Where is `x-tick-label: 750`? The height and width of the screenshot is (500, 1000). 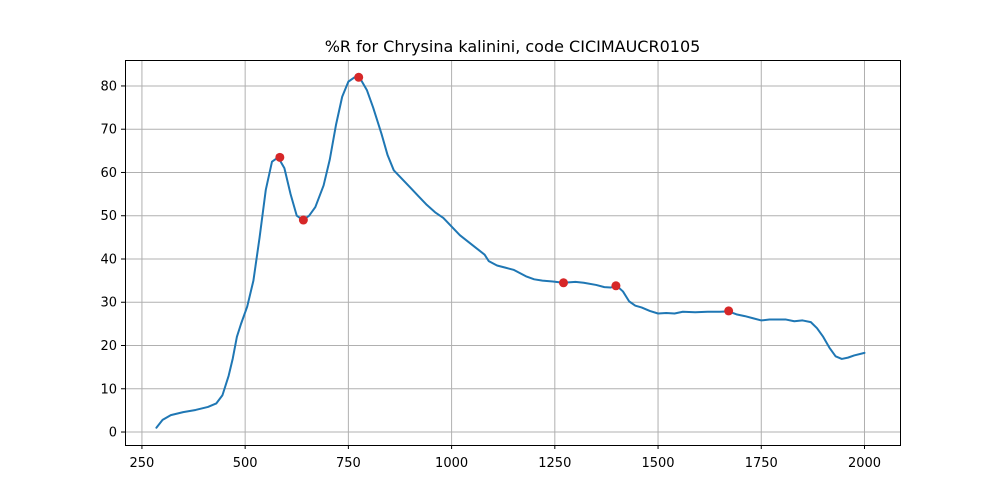
x-tick-label: 750 is located at coordinates (348, 463).